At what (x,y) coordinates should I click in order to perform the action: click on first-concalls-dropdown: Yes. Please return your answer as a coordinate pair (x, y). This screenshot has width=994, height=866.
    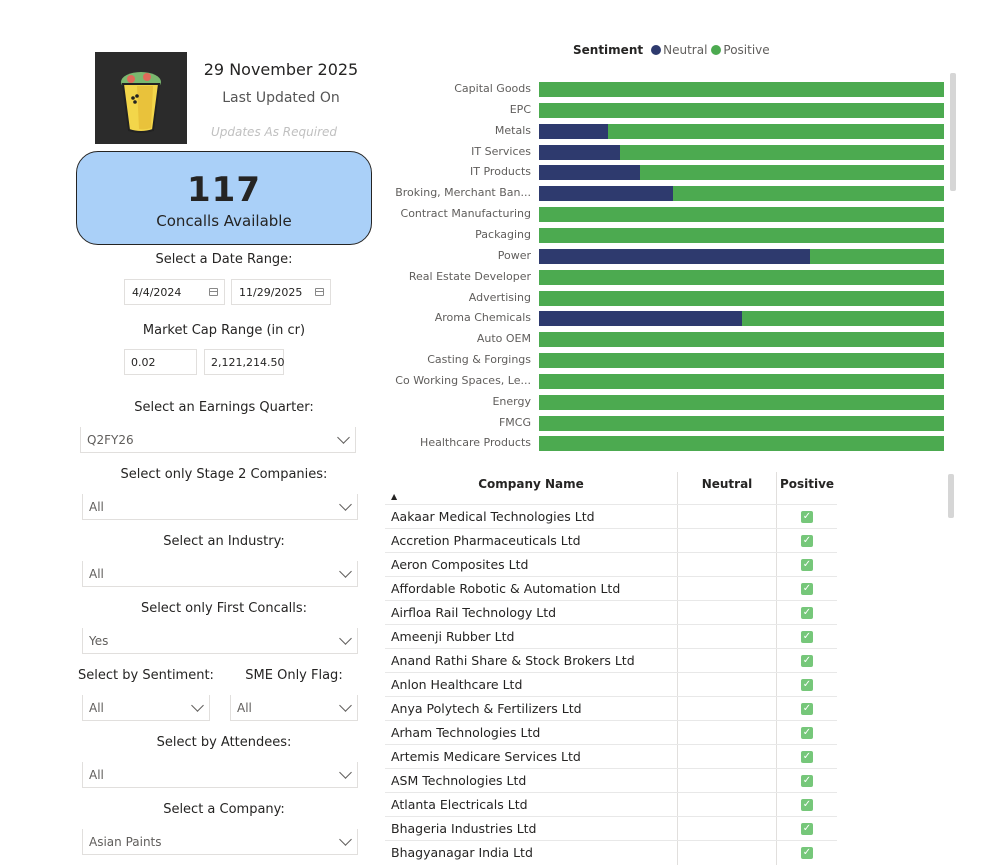
    Looking at the image, I should click on (220, 641).